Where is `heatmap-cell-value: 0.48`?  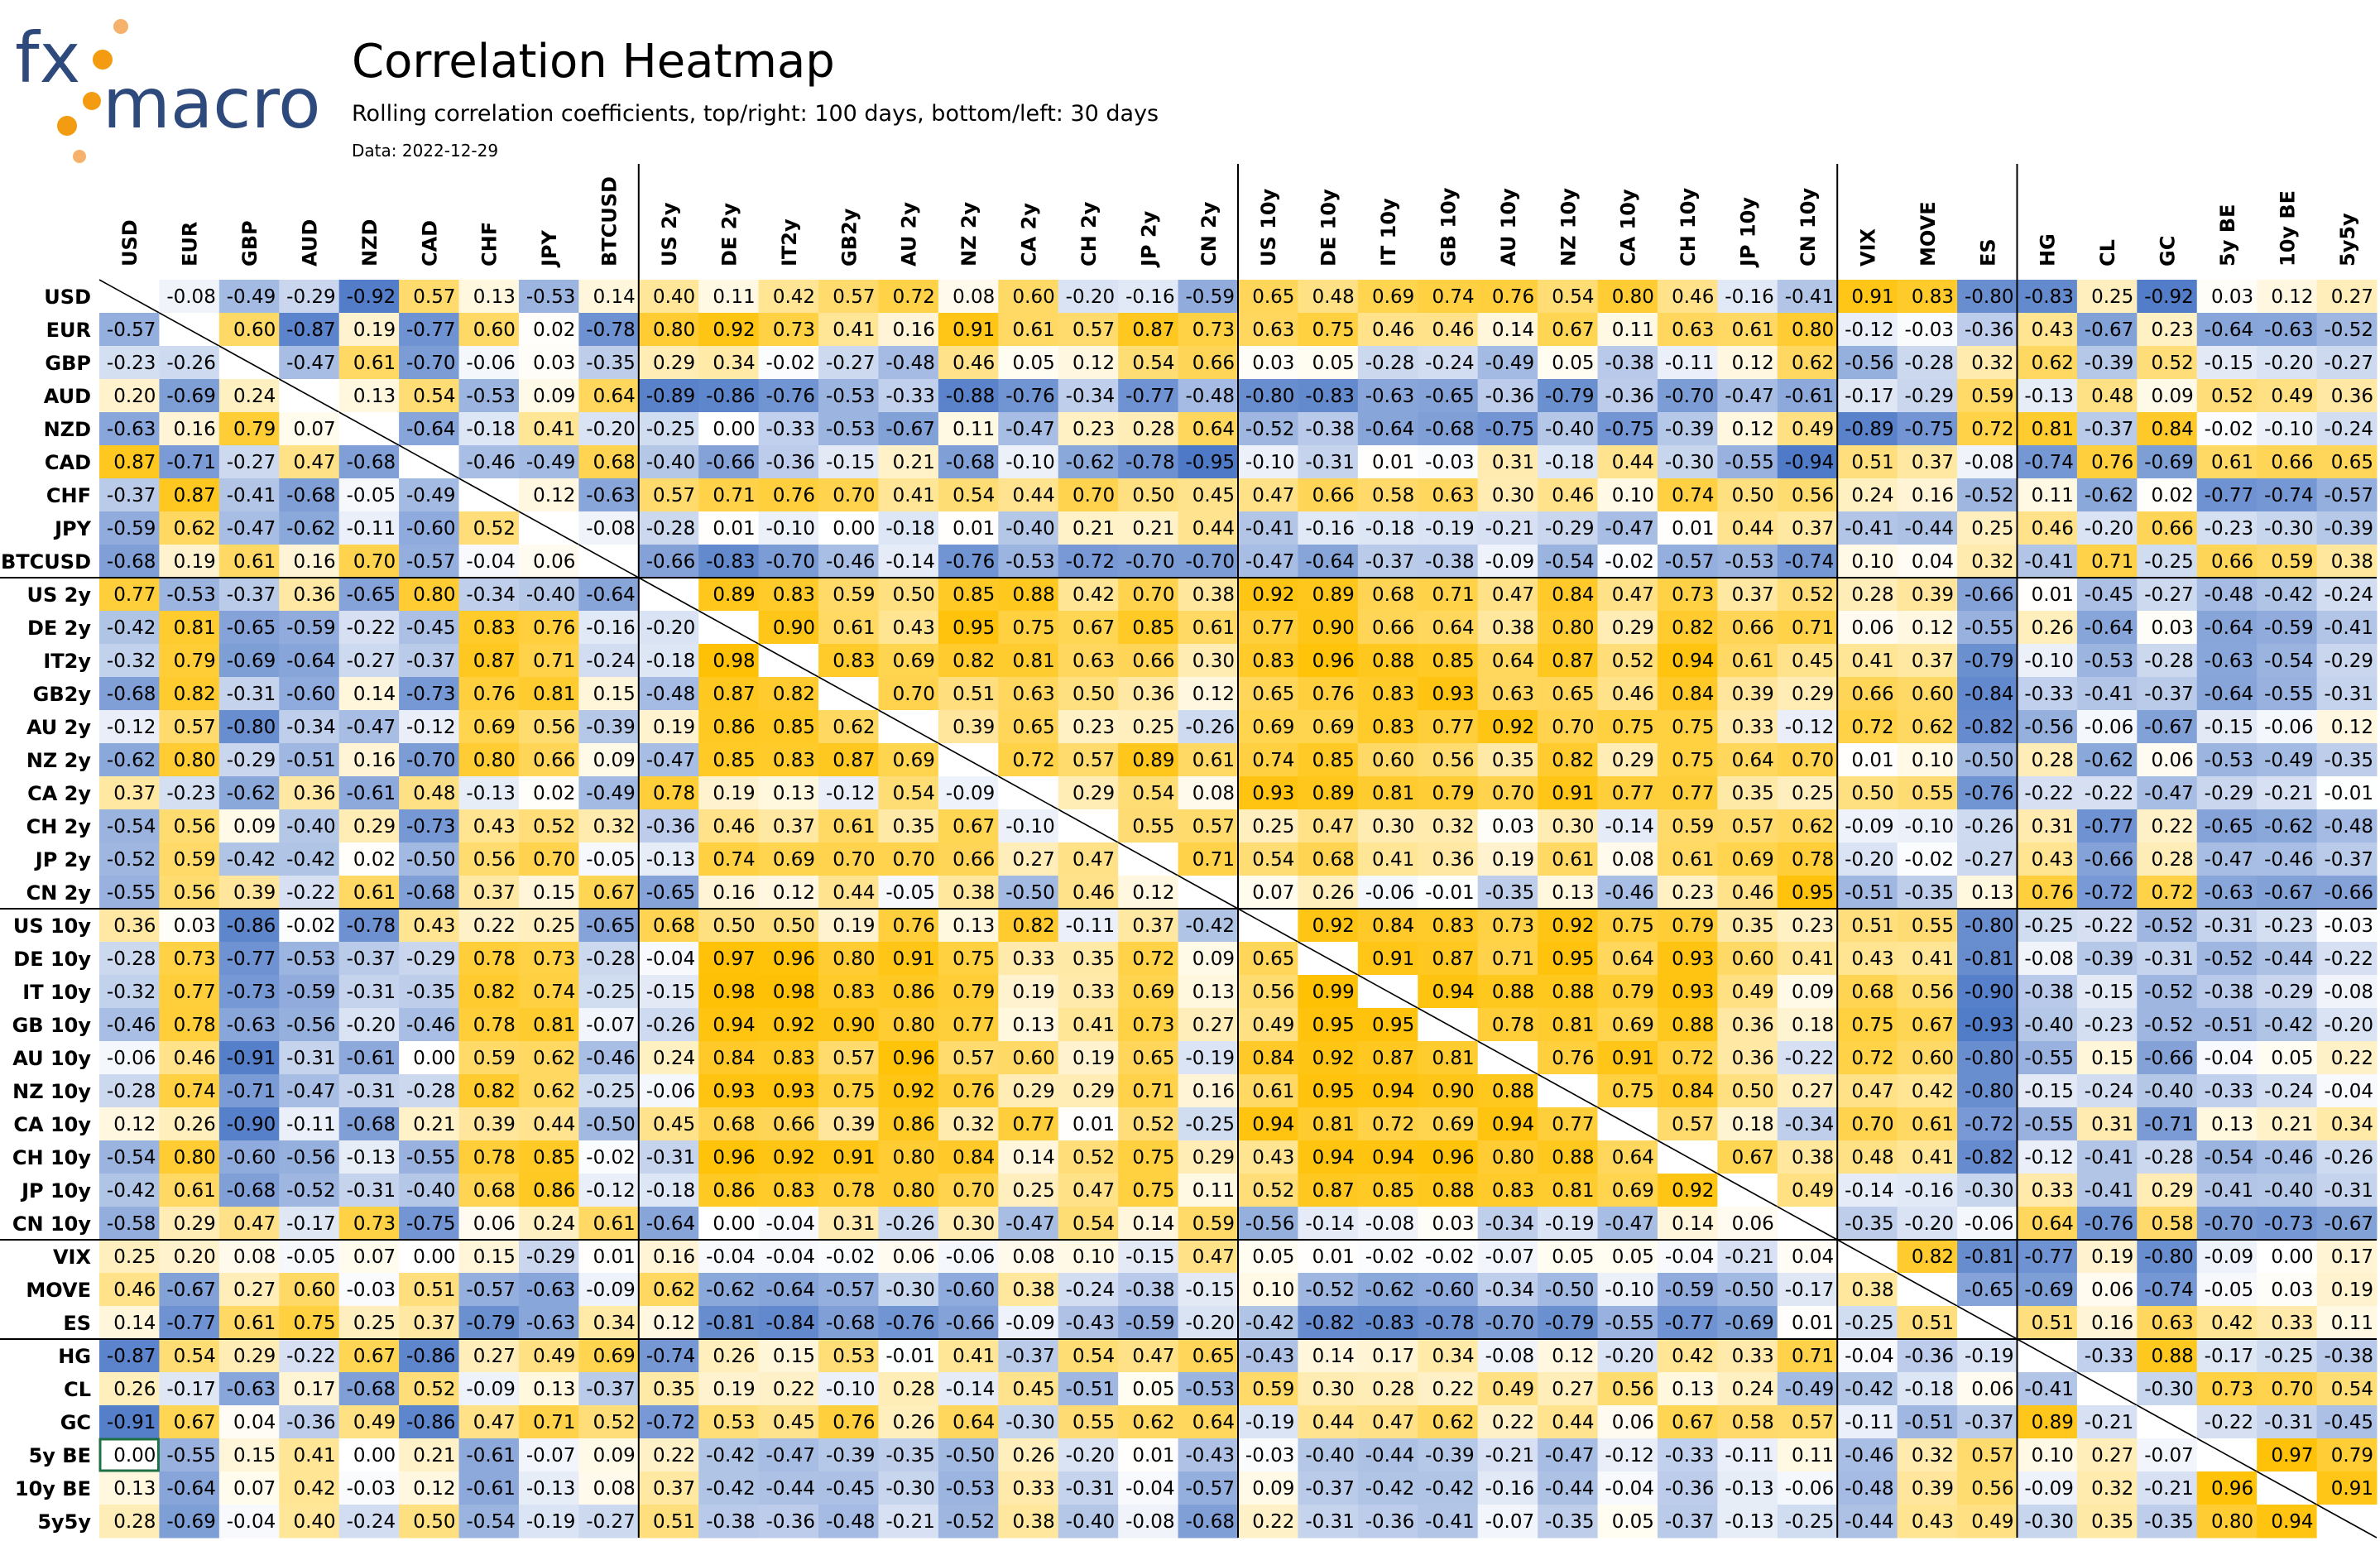
heatmap-cell-value: 0.48 is located at coordinates (1333, 297).